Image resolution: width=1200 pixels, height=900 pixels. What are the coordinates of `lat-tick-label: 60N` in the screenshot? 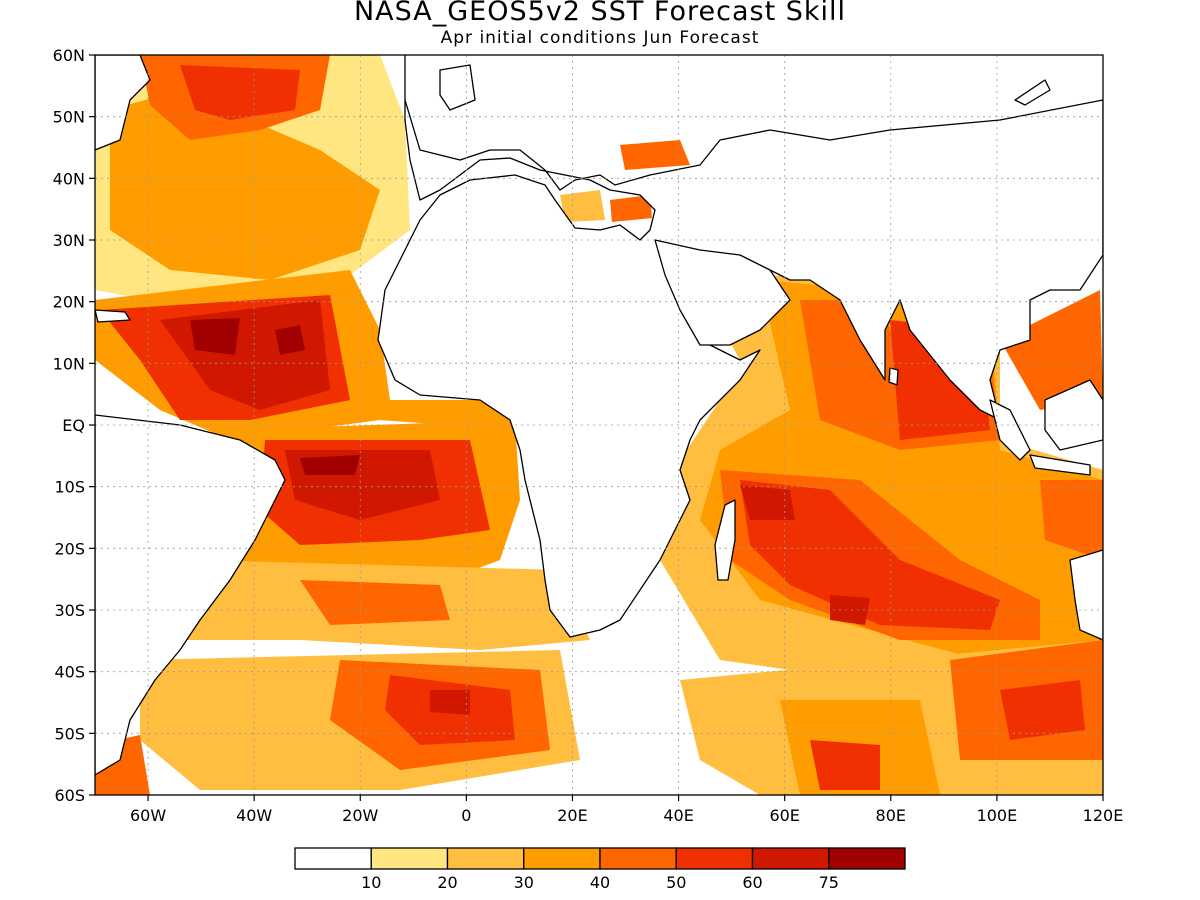 It's located at (69, 55).